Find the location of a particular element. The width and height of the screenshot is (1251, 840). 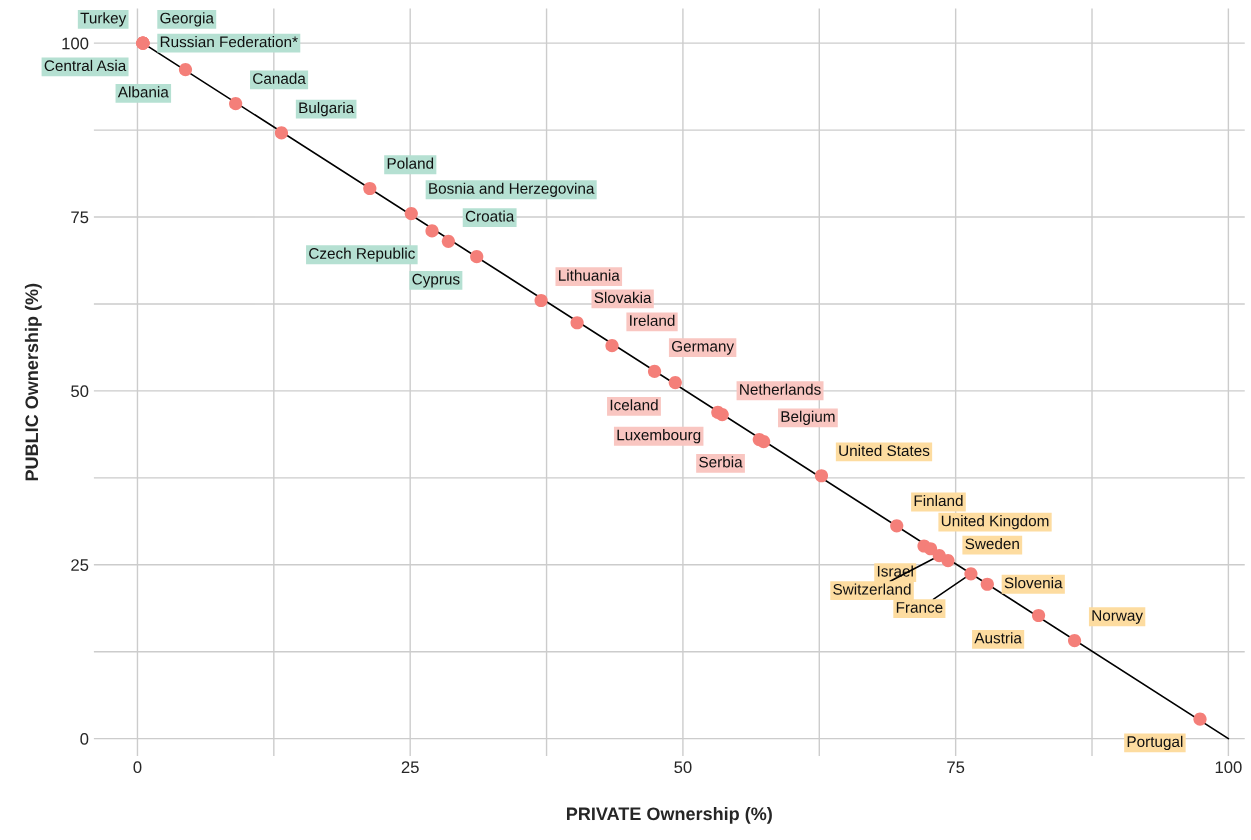

data-label: Portugal is located at coordinates (1155, 743).